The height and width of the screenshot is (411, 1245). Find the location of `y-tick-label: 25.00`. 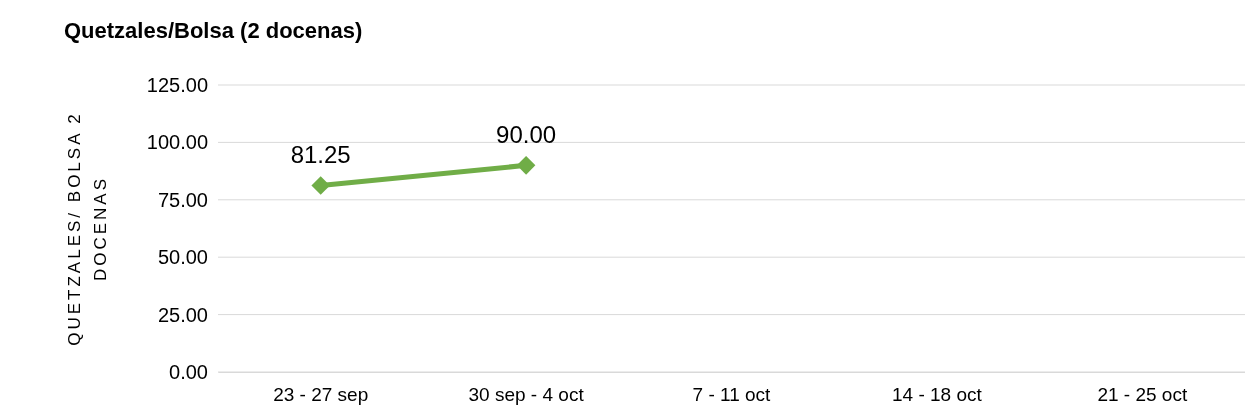

y-tick-label: 25.00 is located at coordinates (182, 314).